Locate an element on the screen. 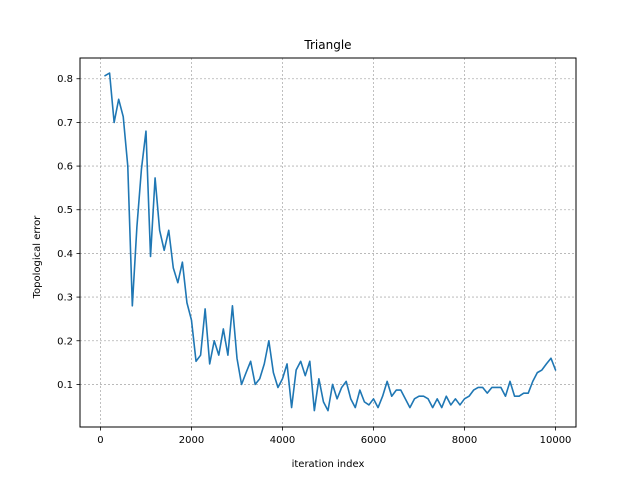 This screenshot has width=640, height=480. x-axis-label: iteration index is located at coordinates (328, 464).